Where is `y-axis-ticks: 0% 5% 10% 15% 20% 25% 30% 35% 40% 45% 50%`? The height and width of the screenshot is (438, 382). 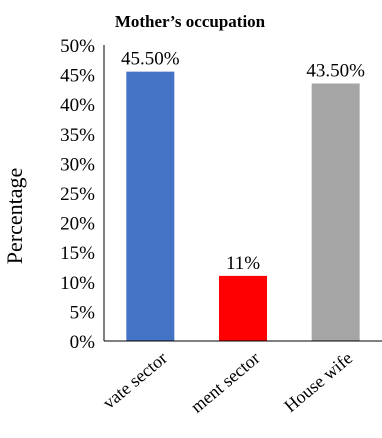 y-axis-ticks: 0% 5% 10% 15% 20% 25% 30% 35% 40% 45% 50% is located at coordinates (77, 194).